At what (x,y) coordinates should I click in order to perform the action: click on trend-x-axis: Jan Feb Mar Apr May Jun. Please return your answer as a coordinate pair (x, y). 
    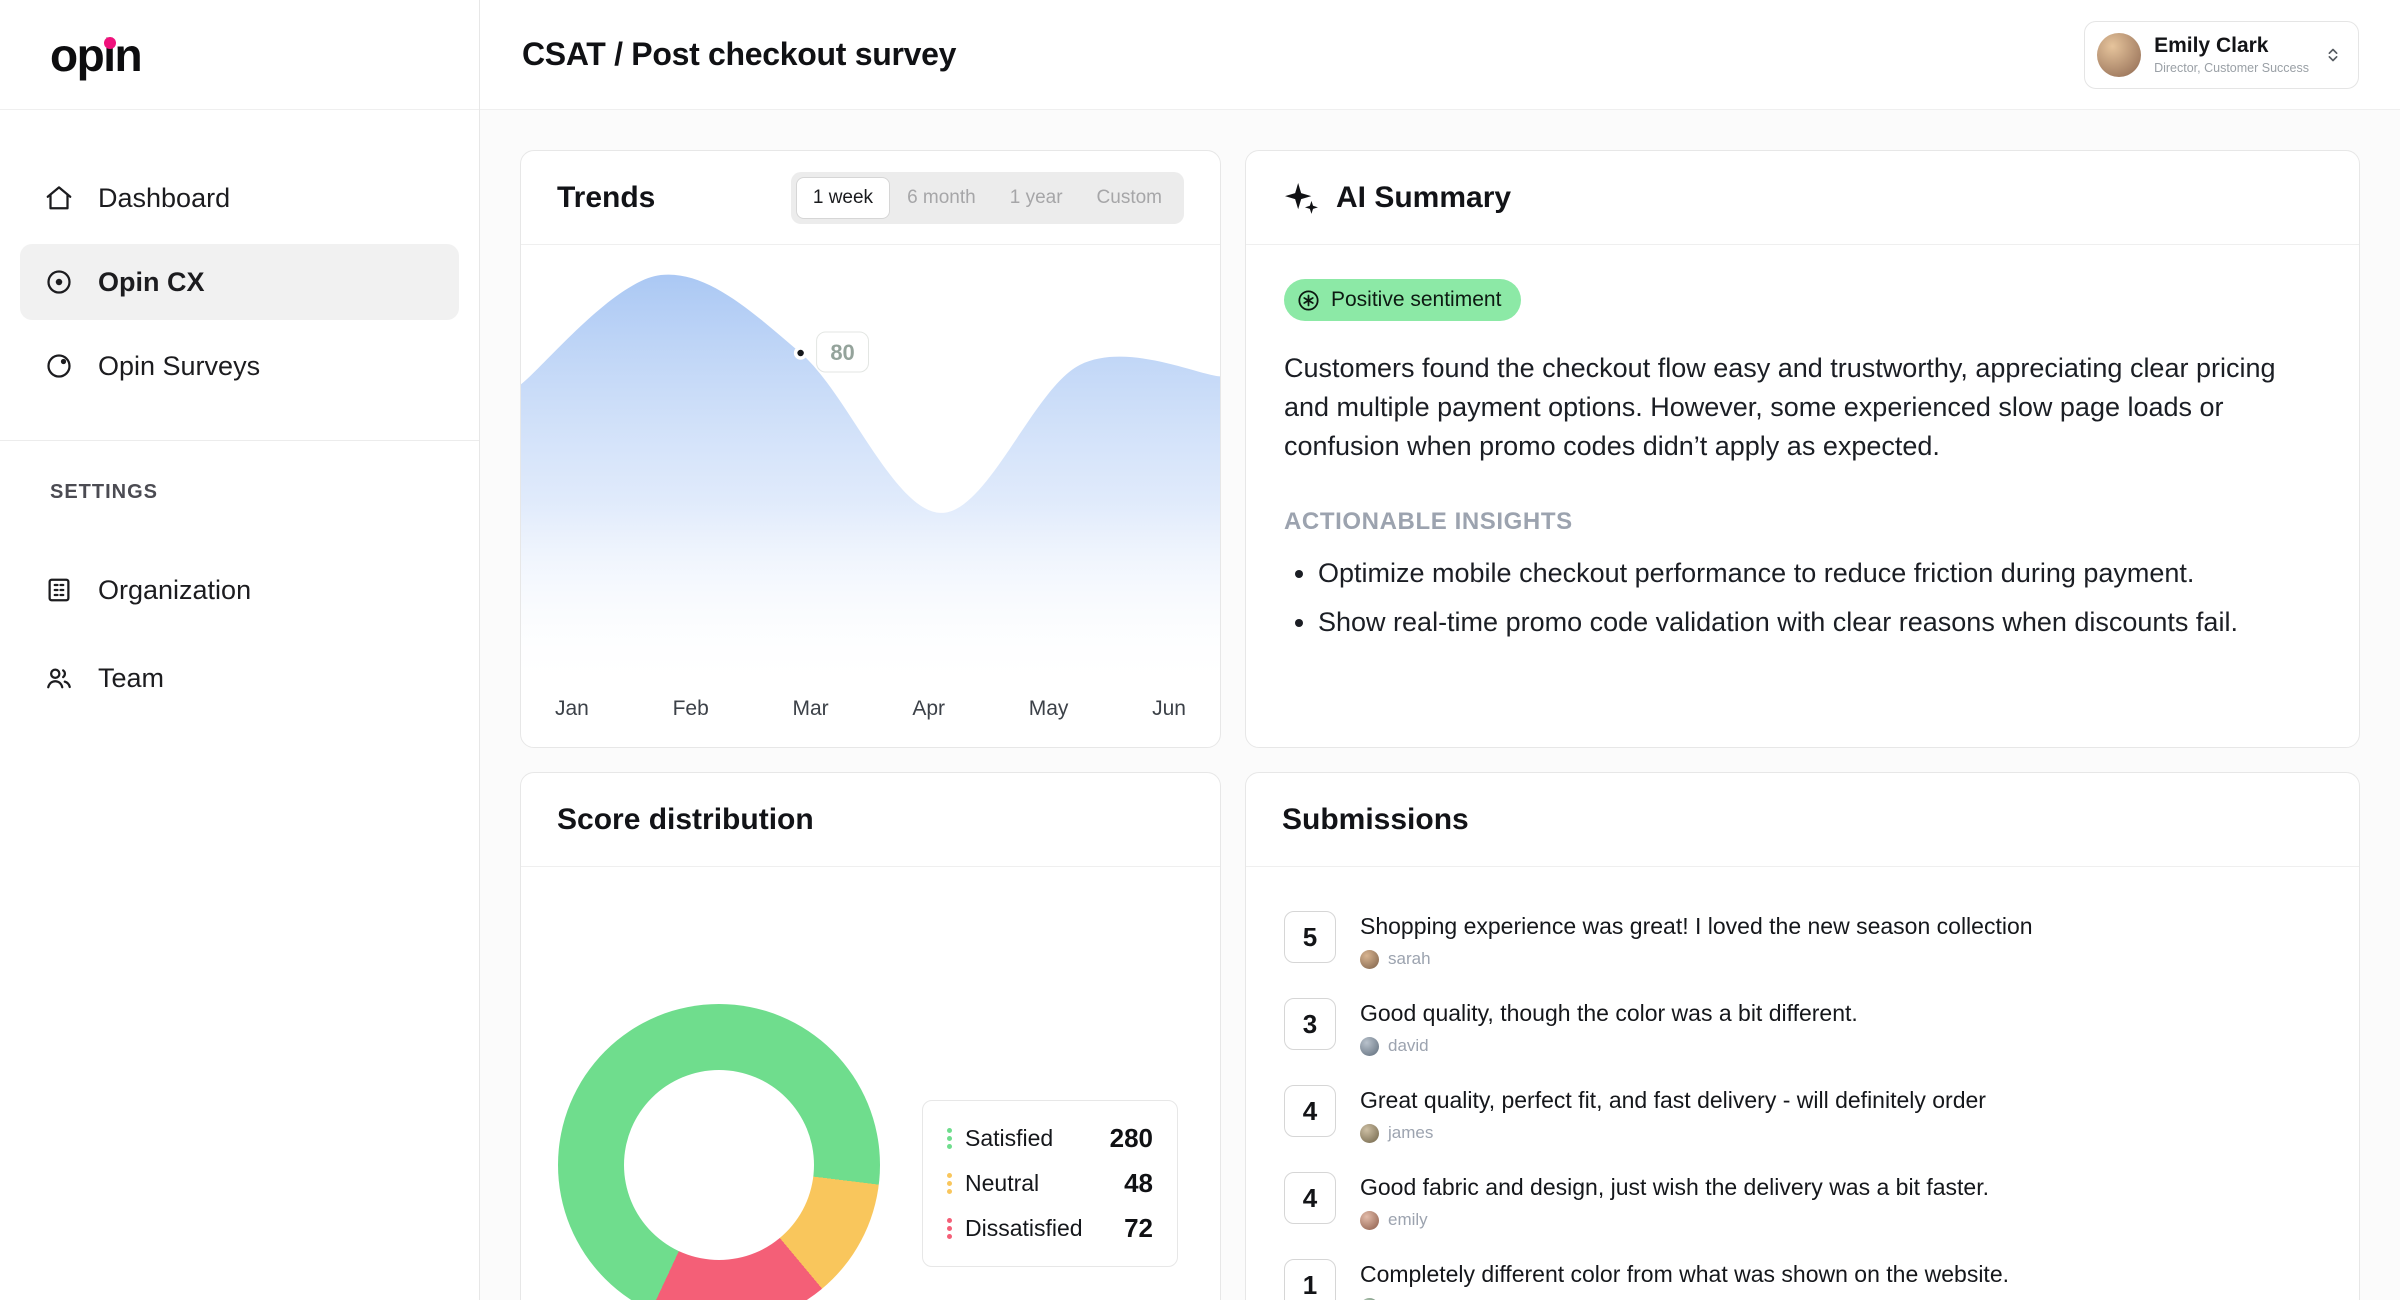
    Looking at the image, I should click on (870, 705).